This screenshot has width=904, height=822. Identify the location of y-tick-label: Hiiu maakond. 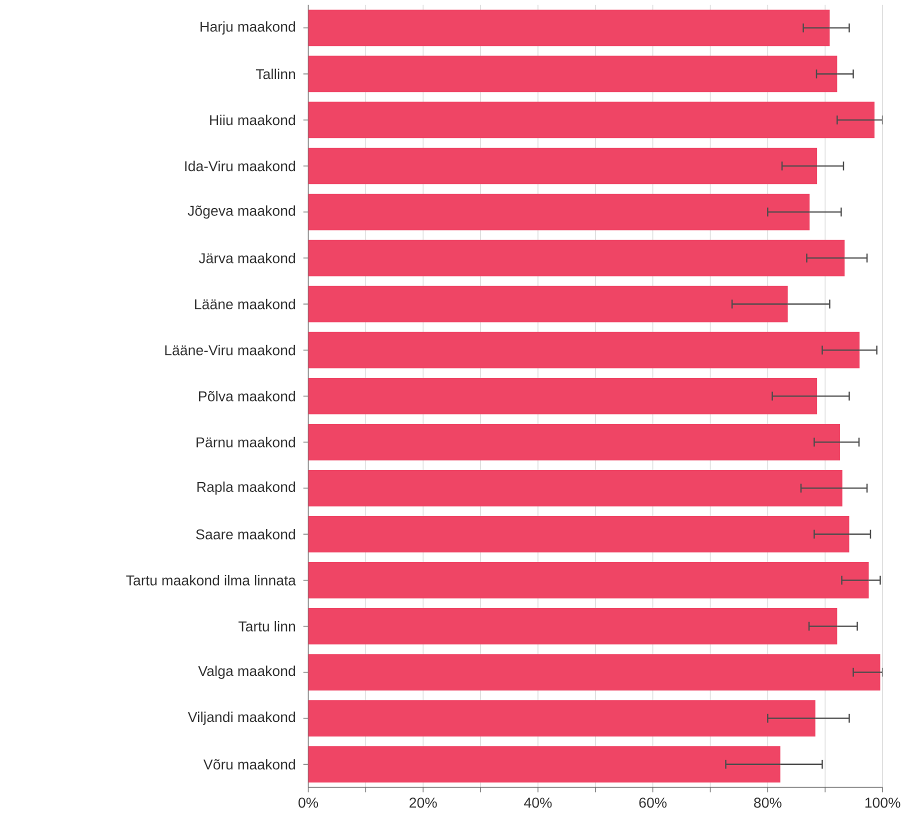
(253, 120).